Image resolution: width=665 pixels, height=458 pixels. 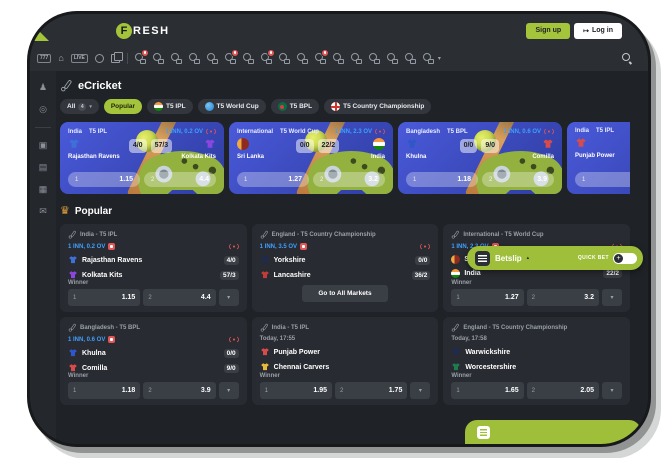 What do you see at coordinates (43, 211) in the screenshot?
I see `messages-icon: ✉` at bounding box center [43, 211].